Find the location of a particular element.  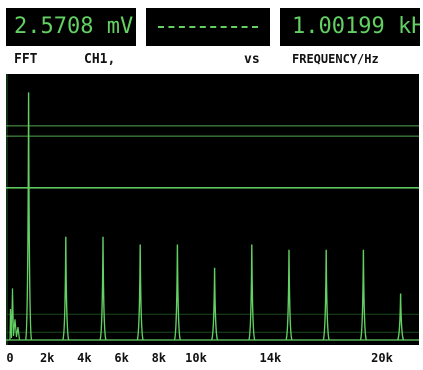

dashed-indicator is located at coordinates (208, 27).